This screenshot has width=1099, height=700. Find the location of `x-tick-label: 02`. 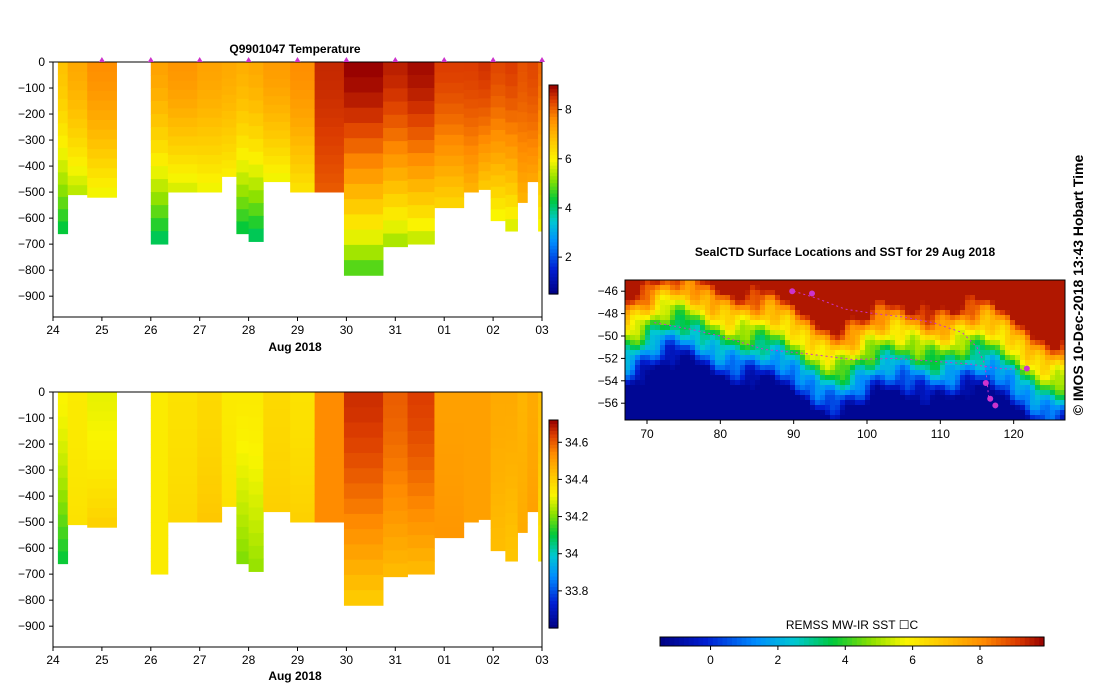

x-tick-label: 02 is located at coordinates (493, 660).